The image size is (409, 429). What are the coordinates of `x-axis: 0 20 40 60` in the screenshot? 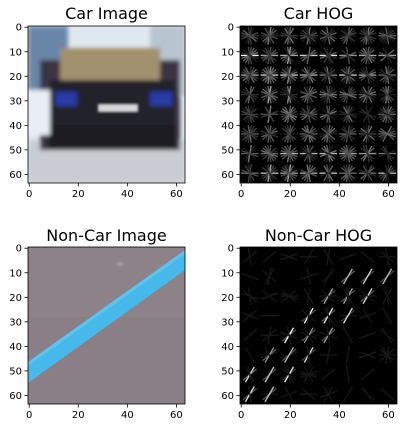 It's located at (104, 412).